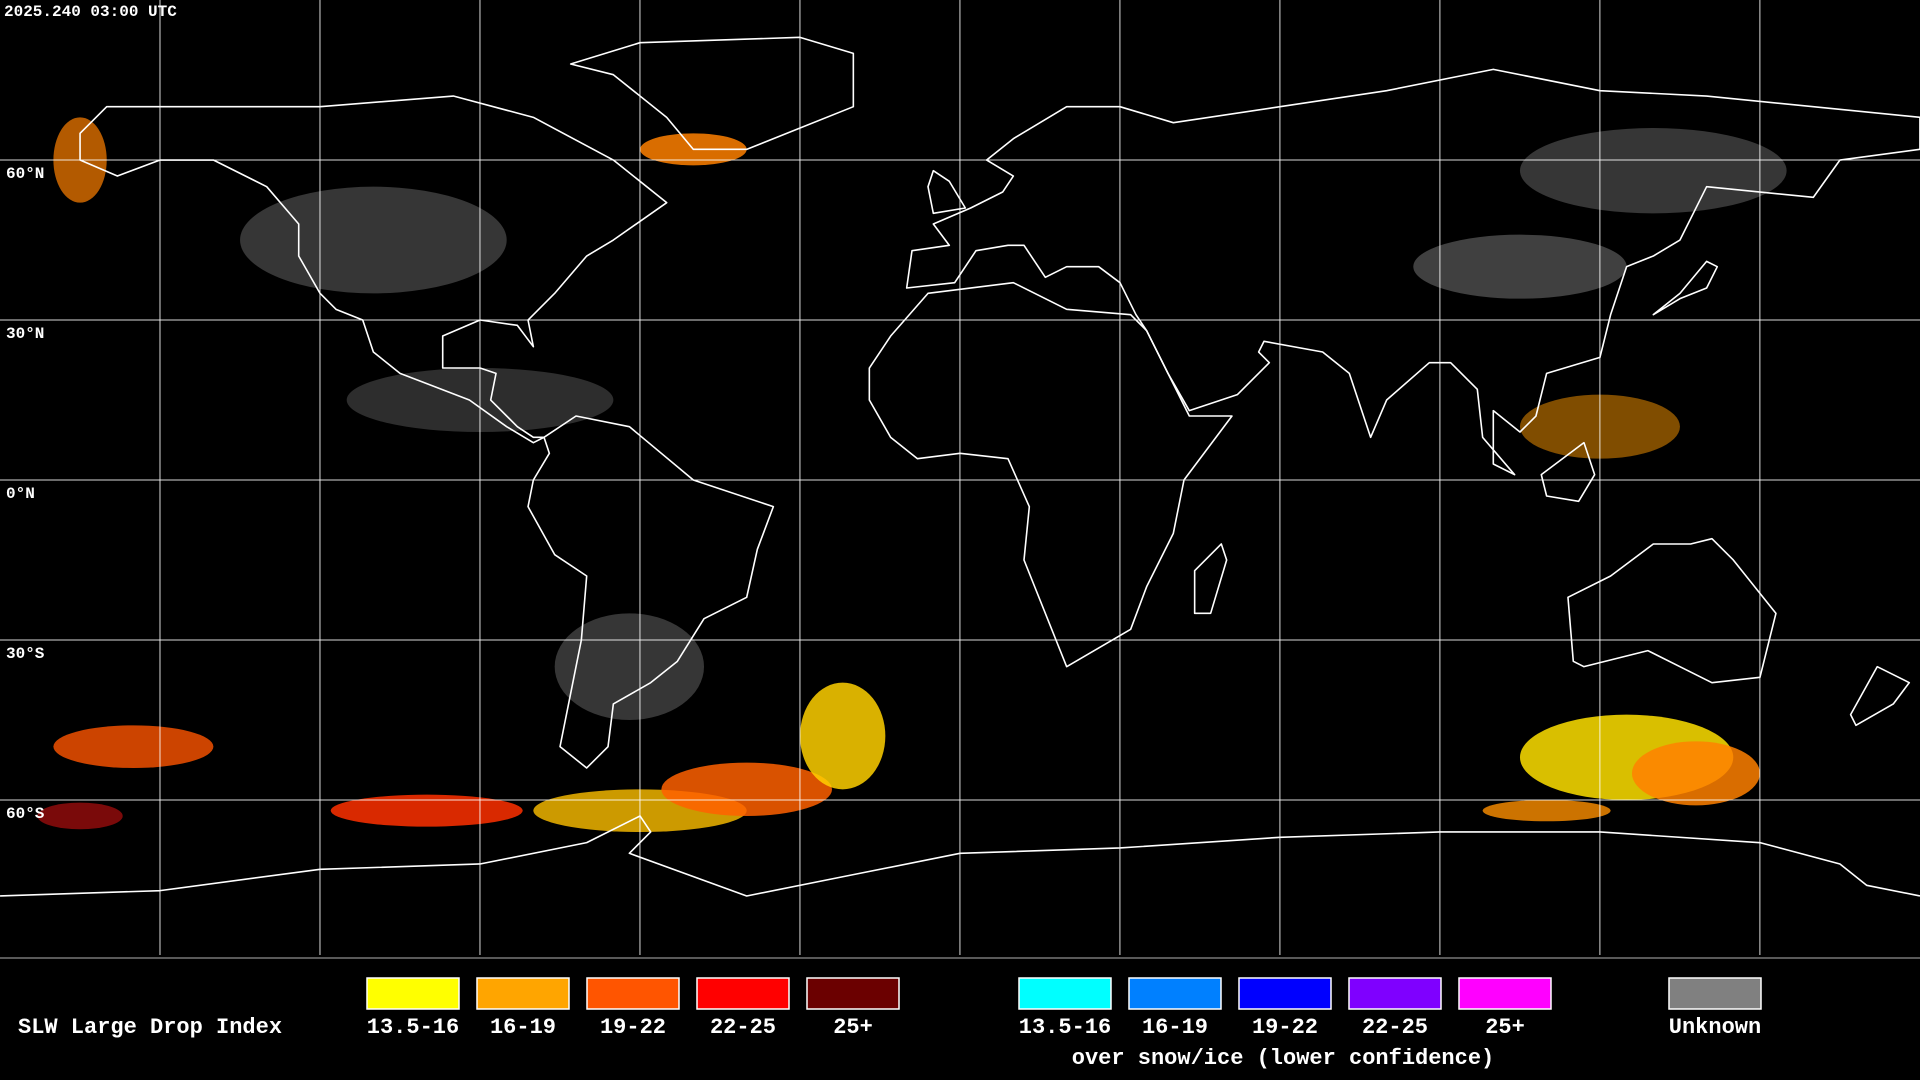 This screenshot has width=1920, height=1080. What do you see at coordinates (1685, 287) in the screenshot?
I see `japan` at bounding box center [1685, 287].